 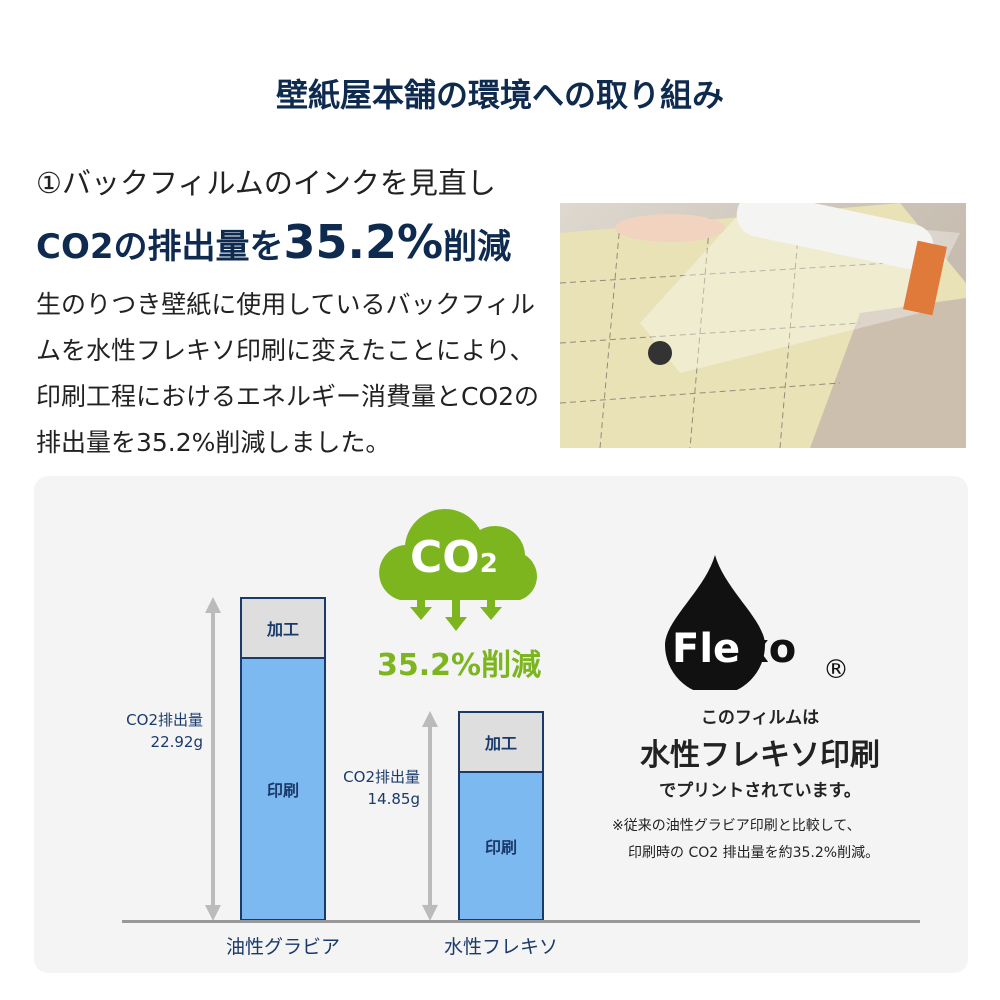 What do you see at coordinates (477, 247) in the screenshot?
I see `headline-post: 削減` at bounding box center [477, 247].